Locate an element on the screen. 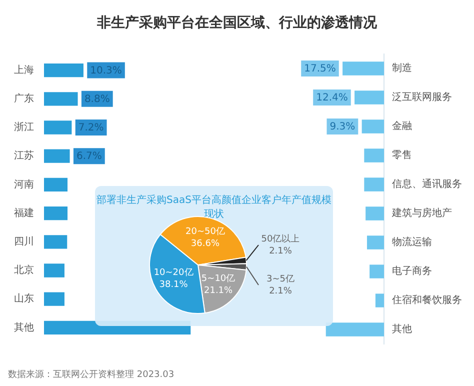 This screenshot has height=386, width=474. y-tick-label: 建筑与房地产 is located at coordinates (421, 213).